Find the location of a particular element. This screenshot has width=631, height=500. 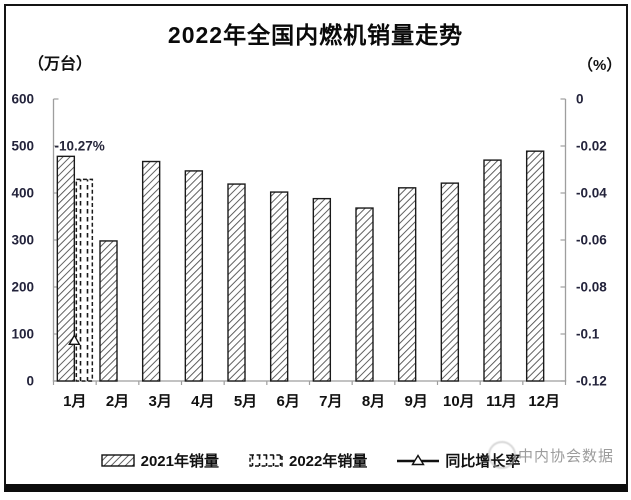

legend-swatch-2022 is located at coordinates (266, 460).